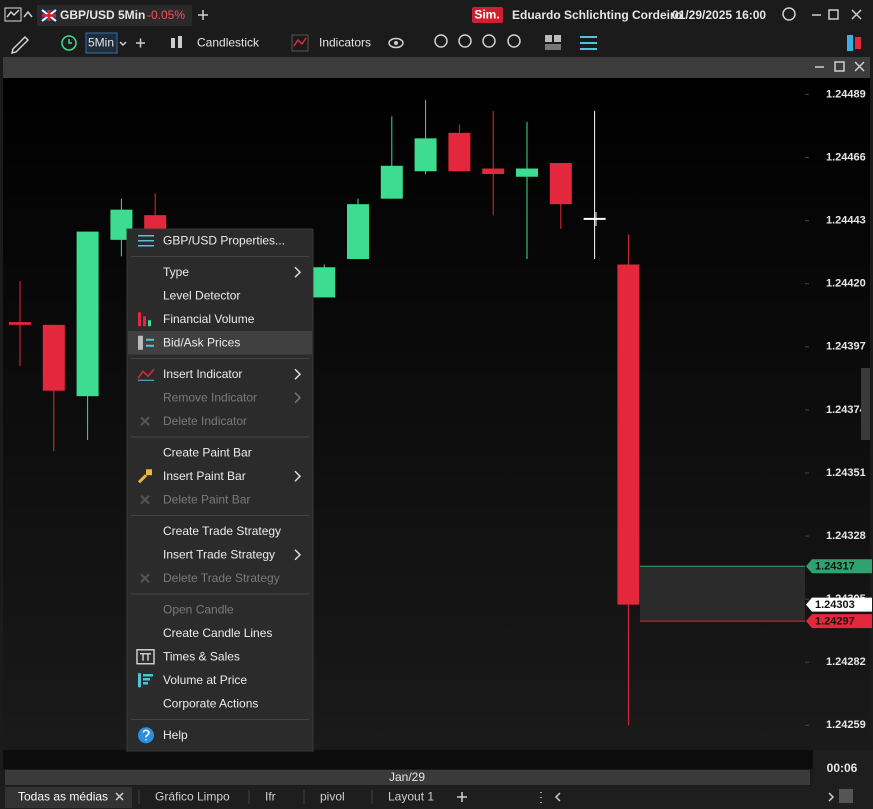 This screenshot has width=873, height=809. I want to click on app-icon, so click(13, 14).